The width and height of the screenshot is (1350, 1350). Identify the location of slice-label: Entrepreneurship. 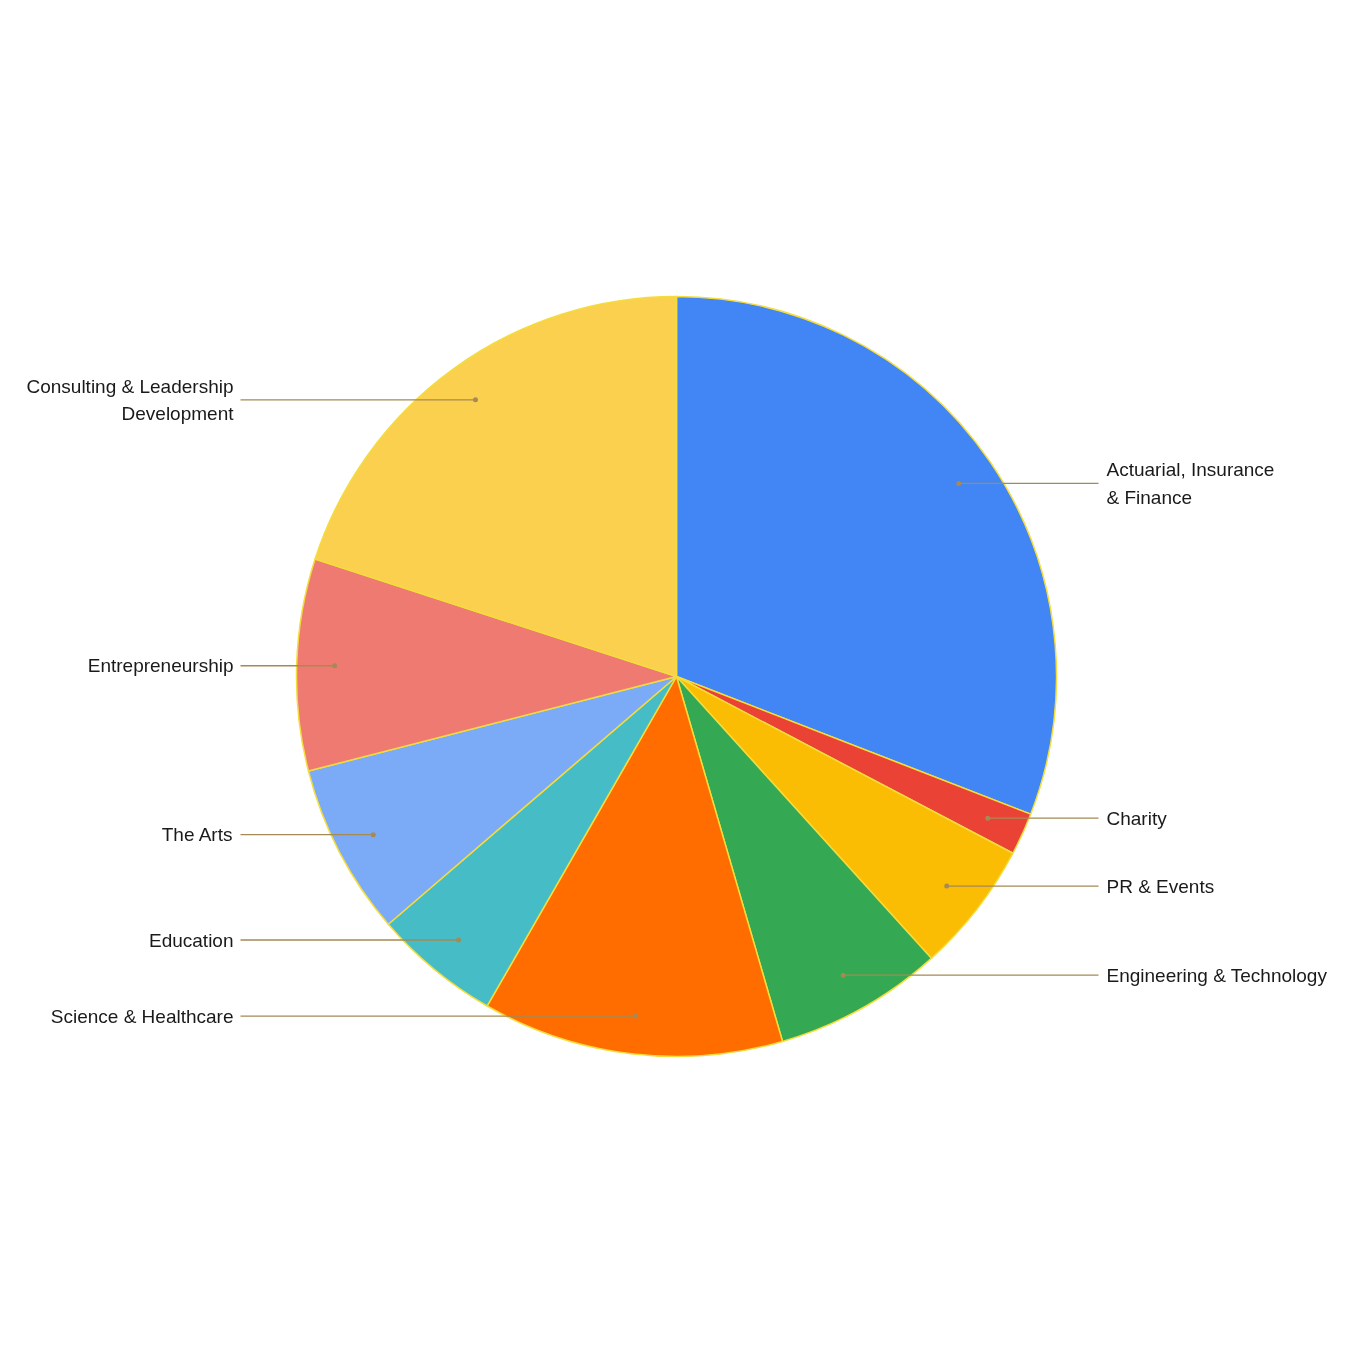
(160, 666).